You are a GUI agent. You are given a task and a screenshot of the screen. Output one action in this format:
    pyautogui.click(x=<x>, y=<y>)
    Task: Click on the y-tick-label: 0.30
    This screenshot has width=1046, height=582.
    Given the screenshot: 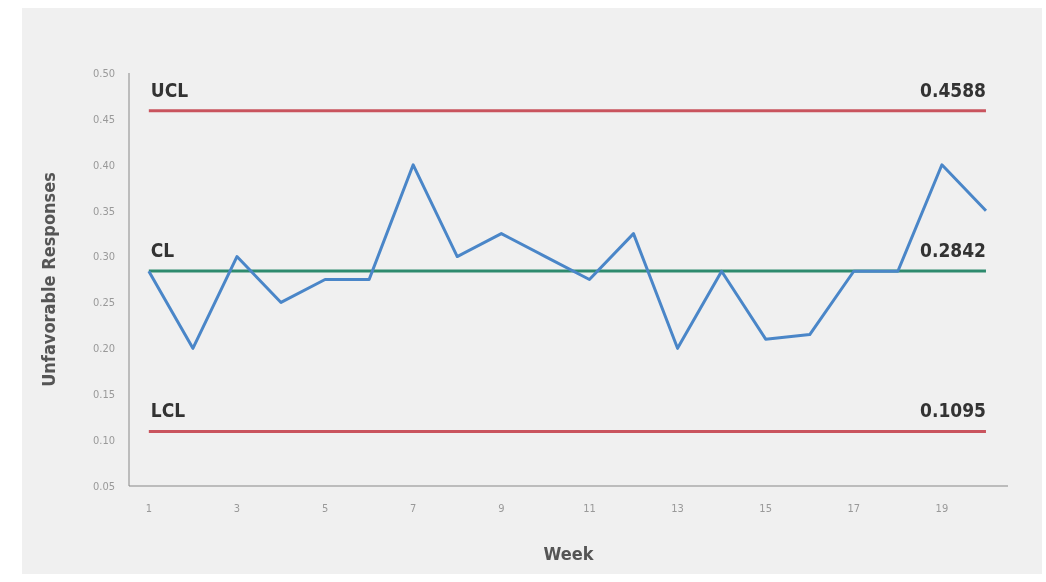 What is the action you would take?
    pyautogui.click(x=103, y=257)
    